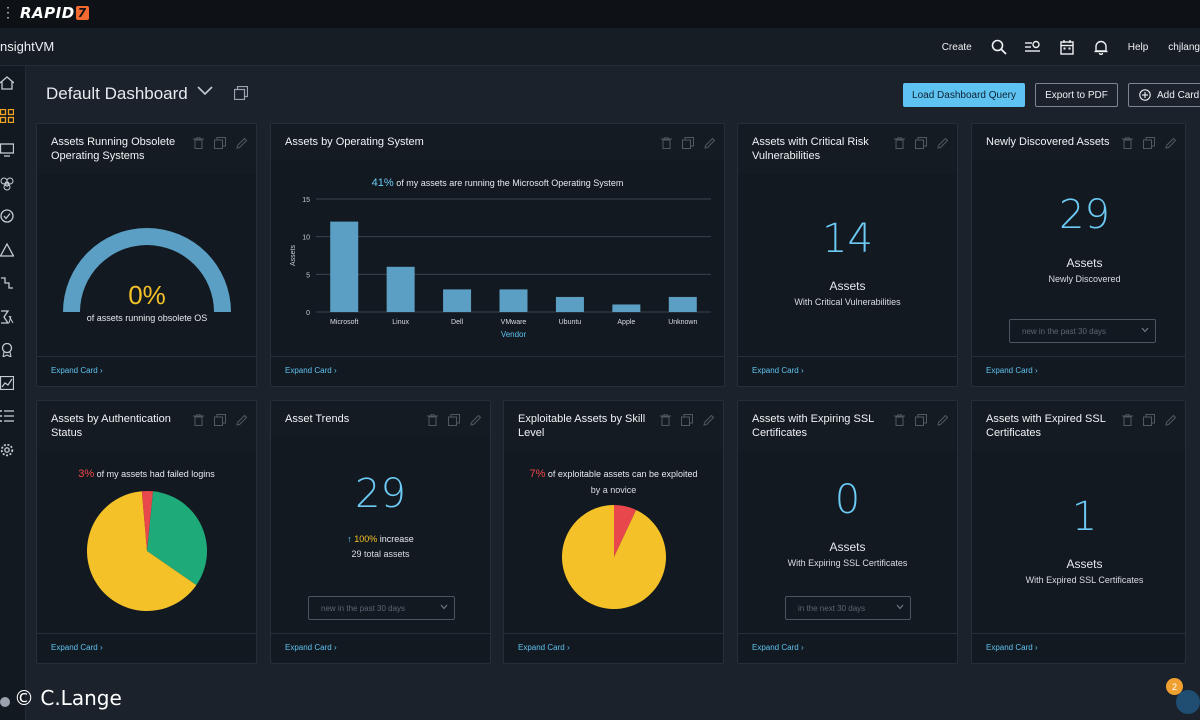 The image size is (1200, 720). Describe the element at coordinates (7, 250) in the screenshot. I see `warning-icon` at that location.